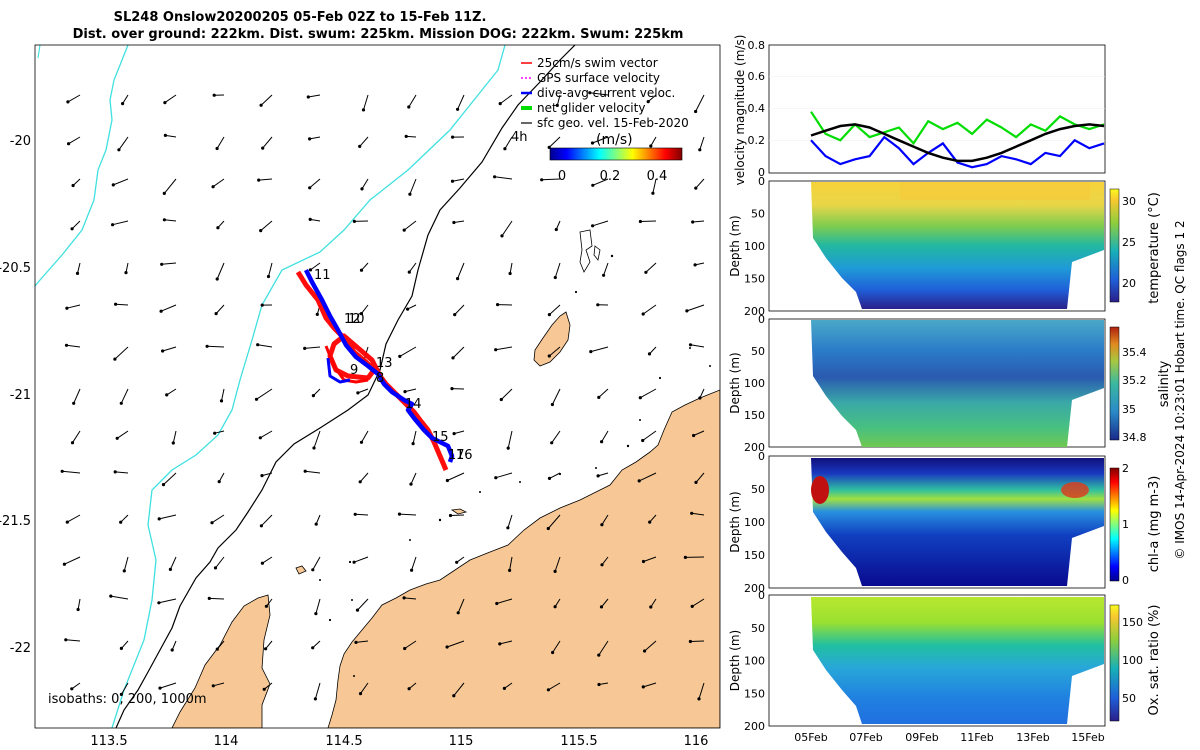  Describe the element at coordinates (761, 319) in the screenshot. I see `depth-tick: 0` at that location.